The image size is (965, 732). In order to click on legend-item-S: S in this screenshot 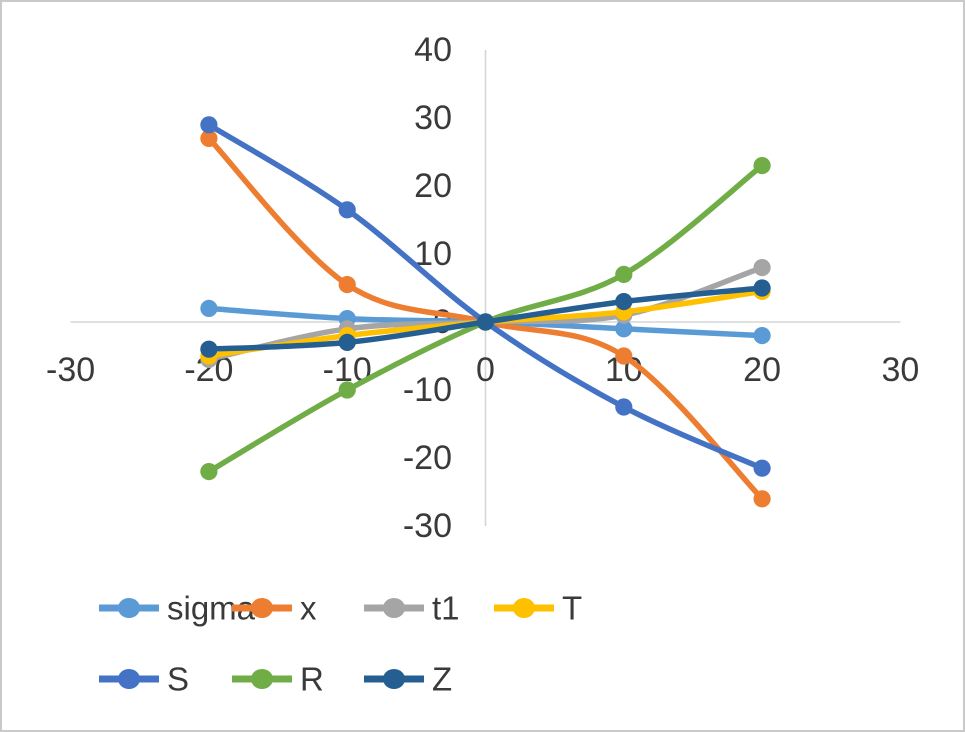, I will do `click(144, 679)`.